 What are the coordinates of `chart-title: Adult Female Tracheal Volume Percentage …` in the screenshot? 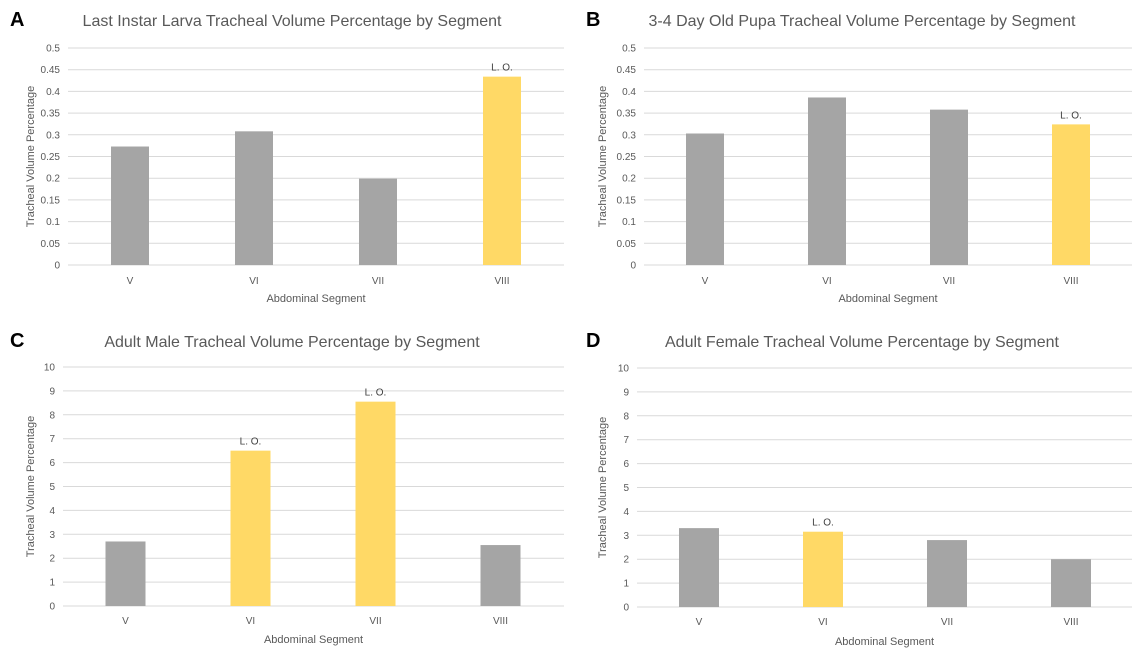 It's located at (862, 342).